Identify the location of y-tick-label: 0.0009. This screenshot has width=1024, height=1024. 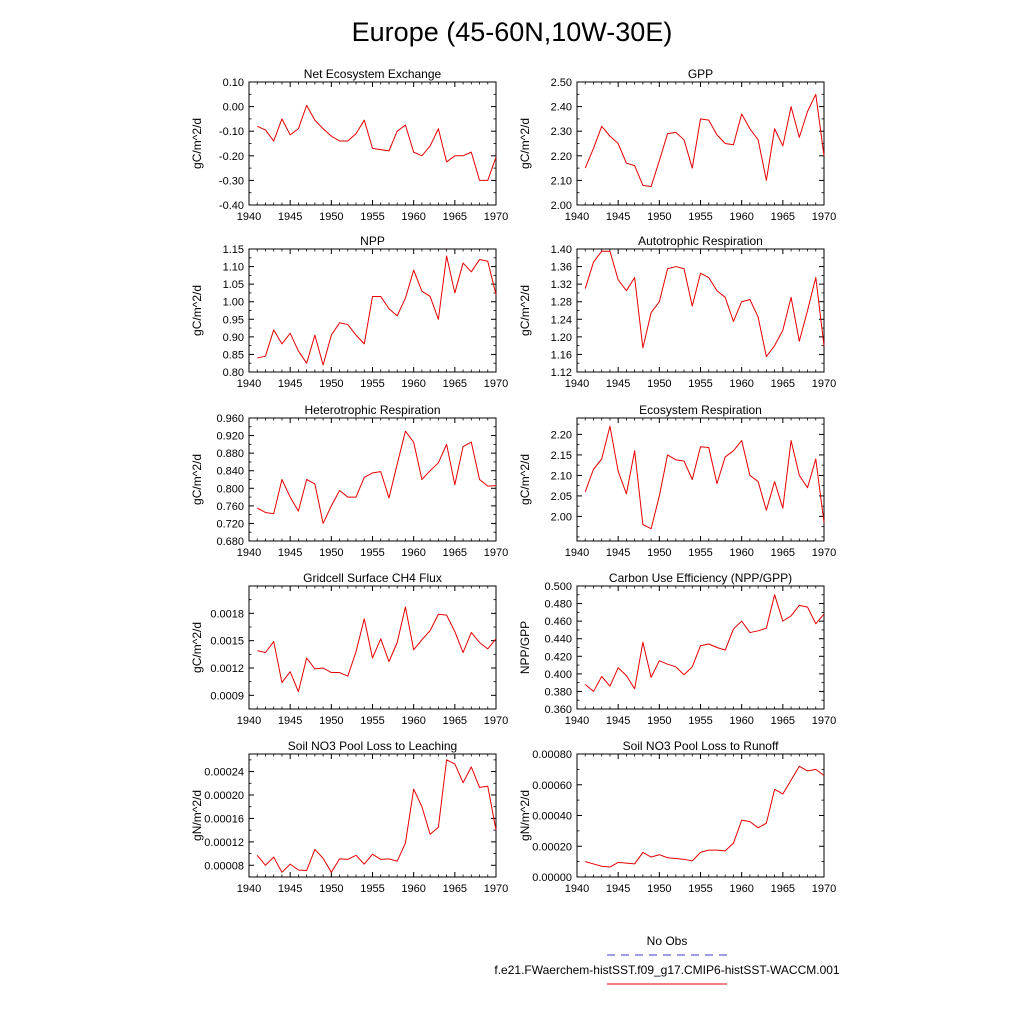
(227, 696).